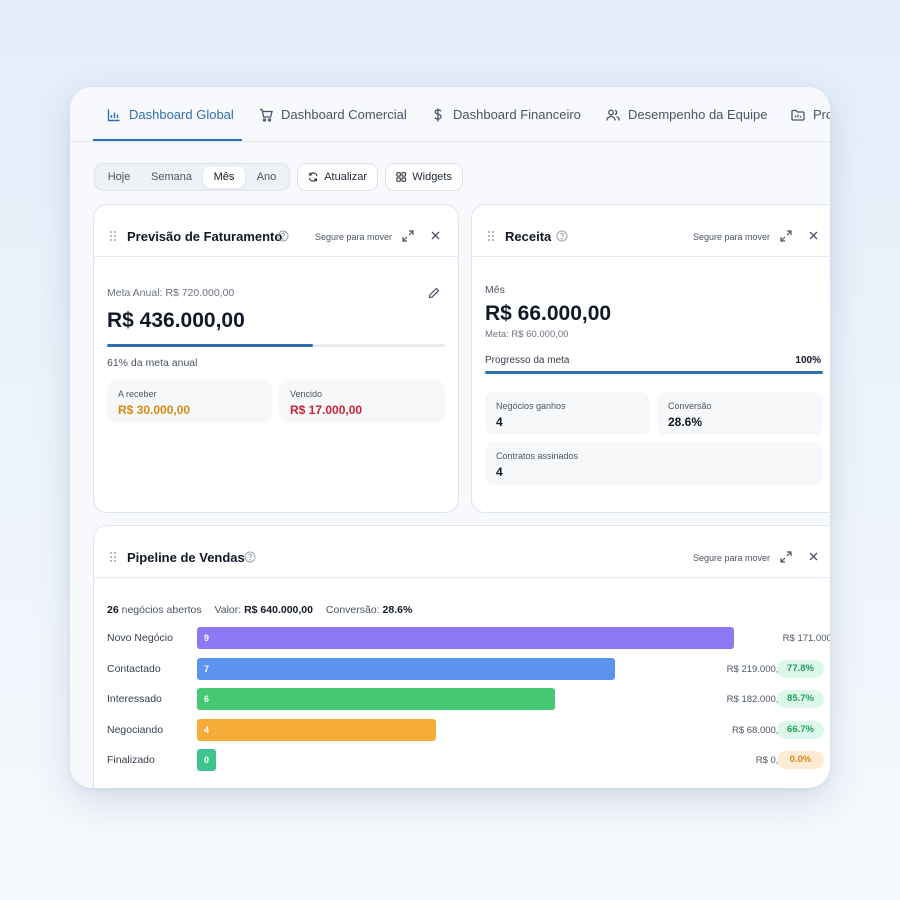 The image size is (900, 900). What do you see at coordinates (537, 456) in the screenshot?
I see `contracts-label: Contratos assinados` at bounding box center [537, 456].